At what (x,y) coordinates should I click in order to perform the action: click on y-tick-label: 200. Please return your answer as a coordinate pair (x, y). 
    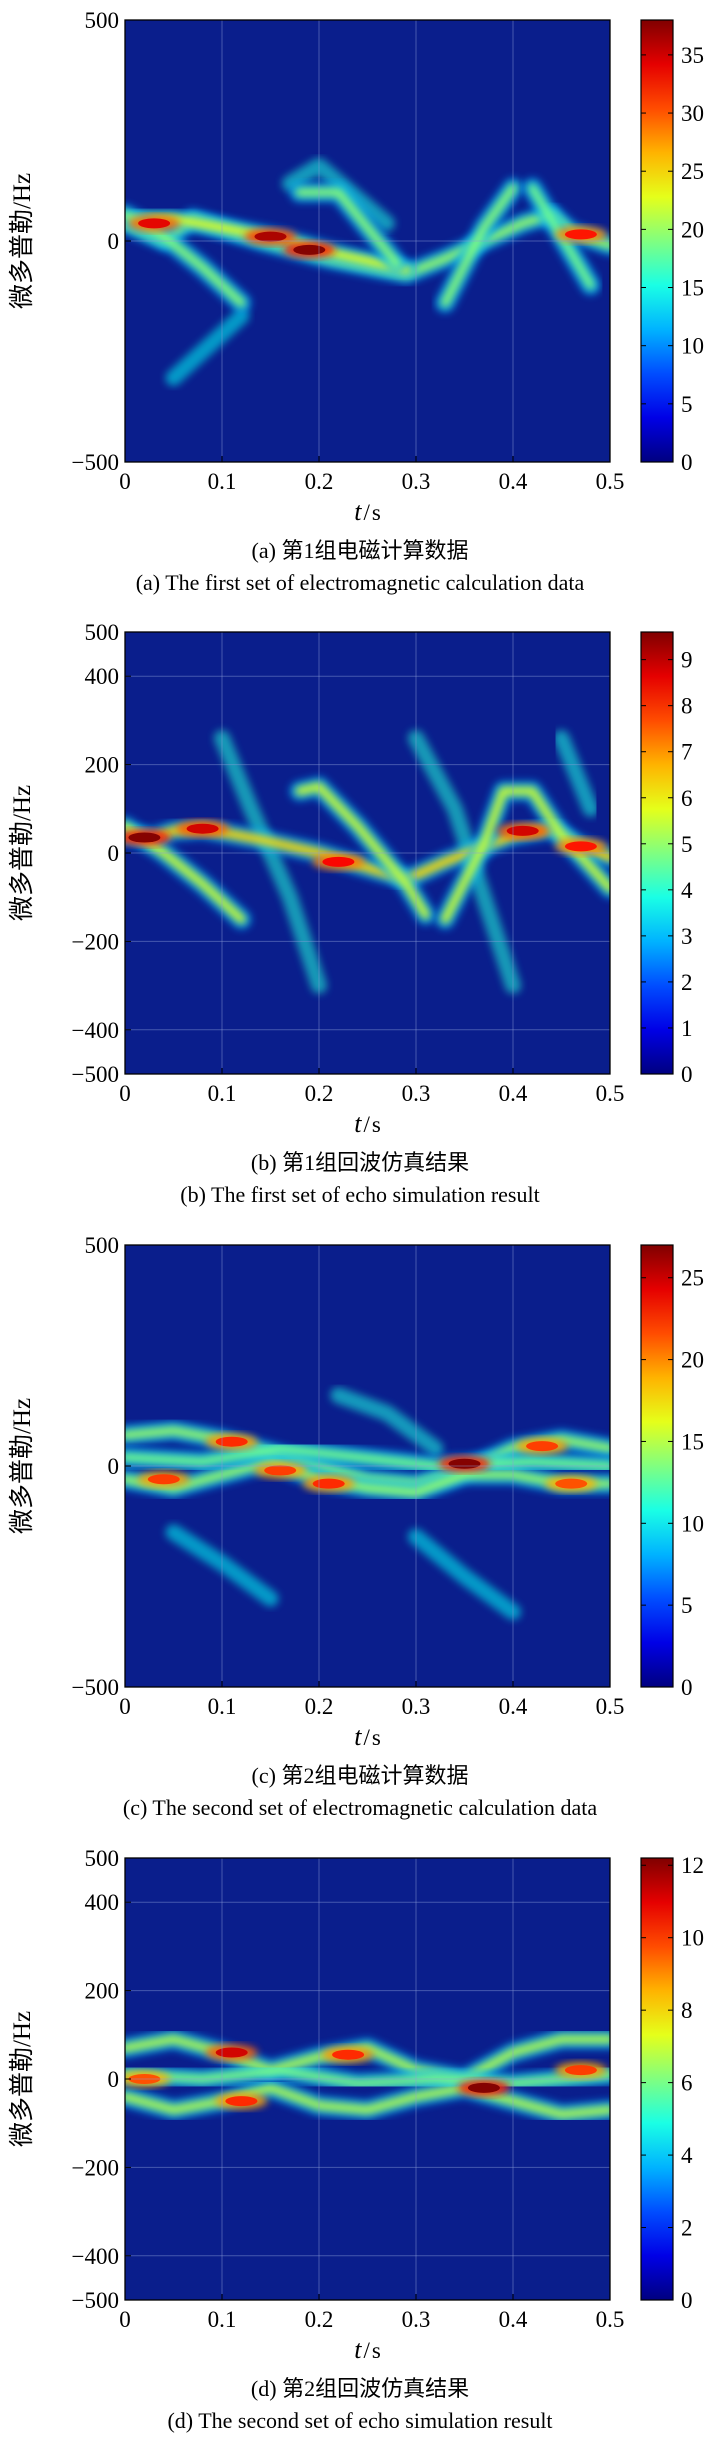
    Looking at the image, I should click on (102, 765).